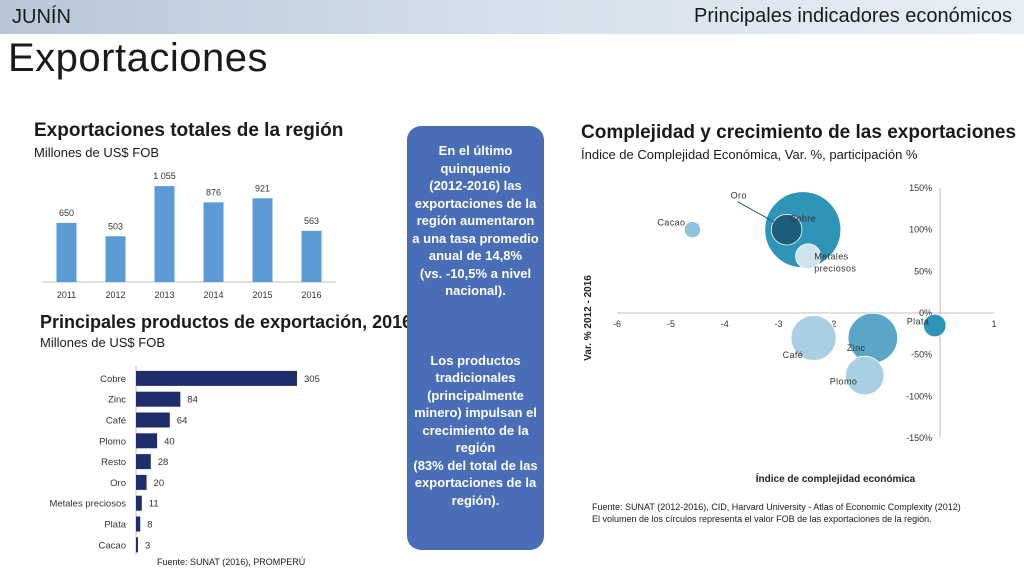 Image resolution: width=1024 pixels, height=576 pixels. What do you see at coordinates (475, 447) in the screenshot?
I see `callout-line: región` at bounding box center [475, 447].